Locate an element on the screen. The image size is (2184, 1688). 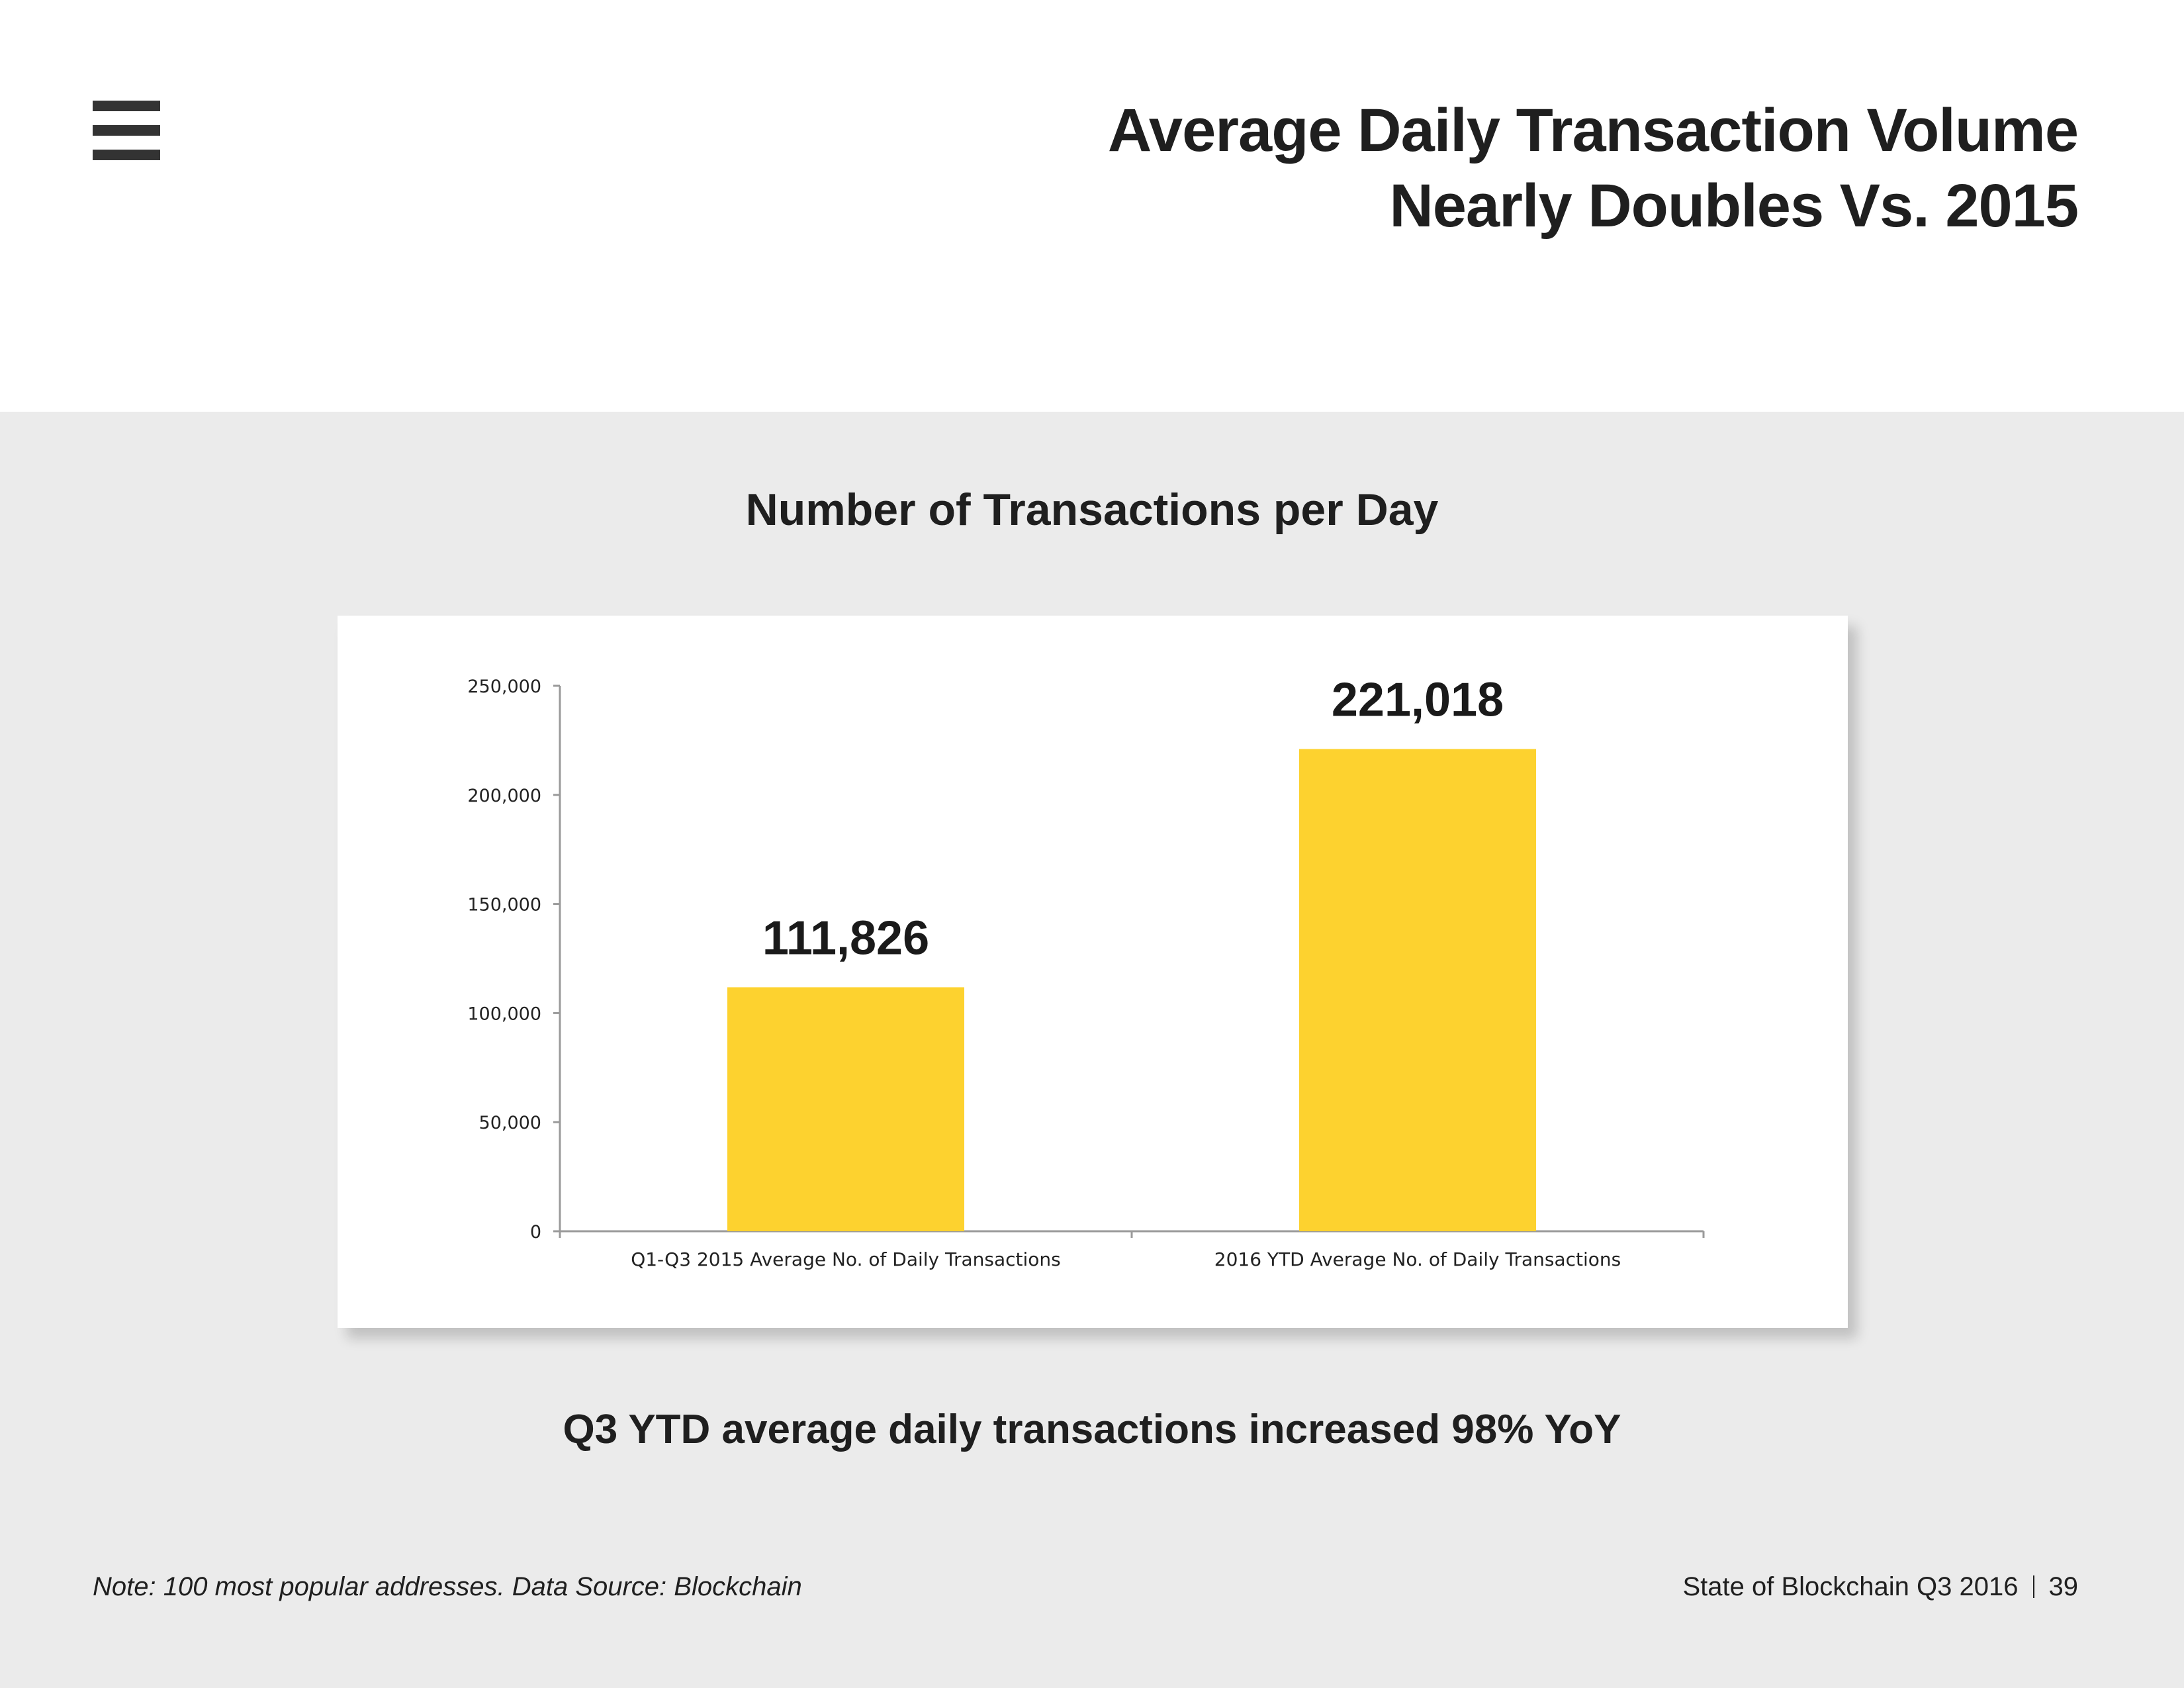
footer-divider is located at coordinates (2033, 1586).